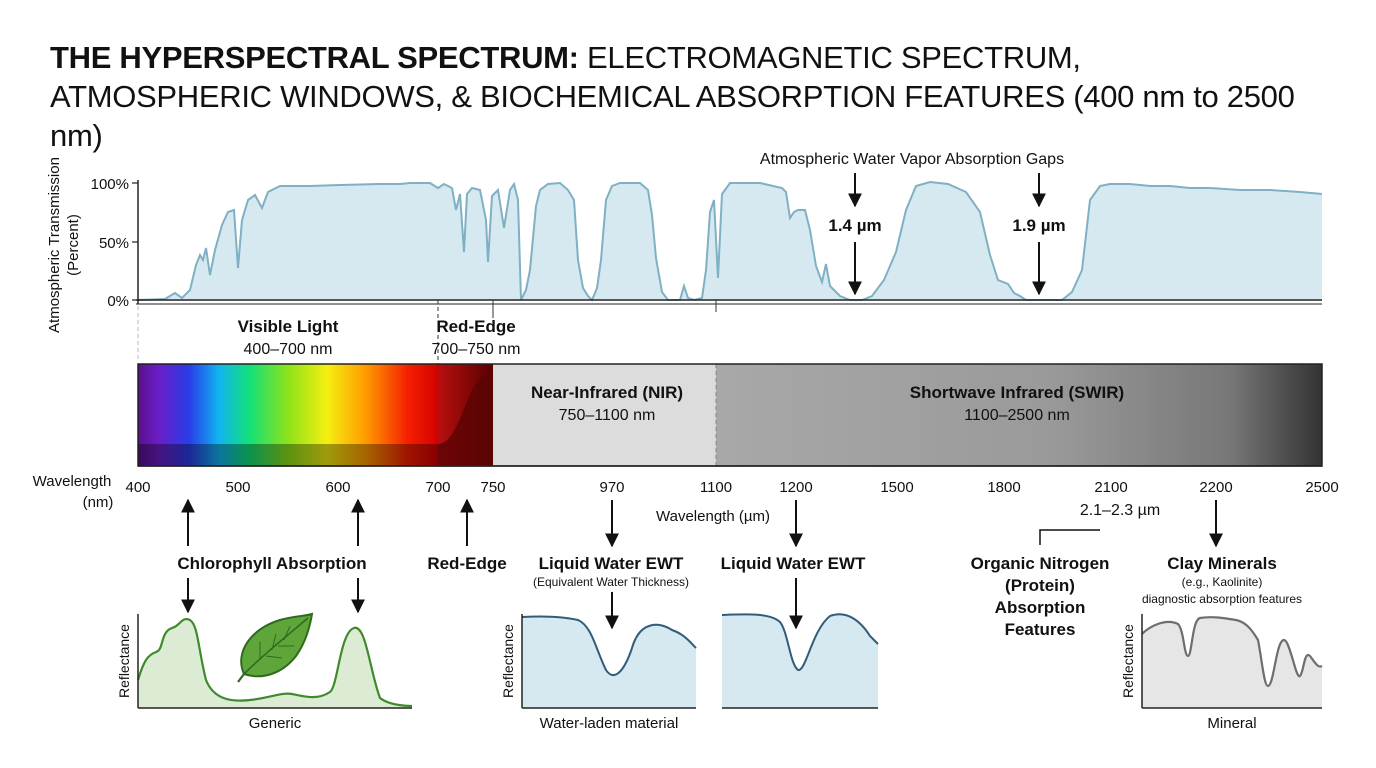  What do you see at coordinates (1222, 599) in the screenshot?
I see `clay-sub2: diagnostic absorption features` at bounding box center [1222, 599].